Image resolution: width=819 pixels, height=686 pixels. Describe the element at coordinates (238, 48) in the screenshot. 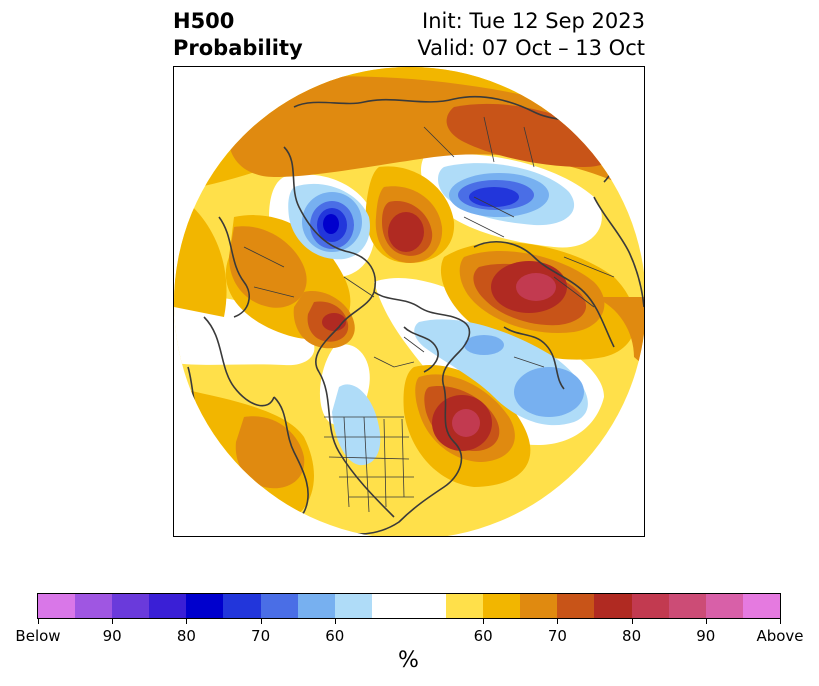

I see `title-field: Probability` at that location.